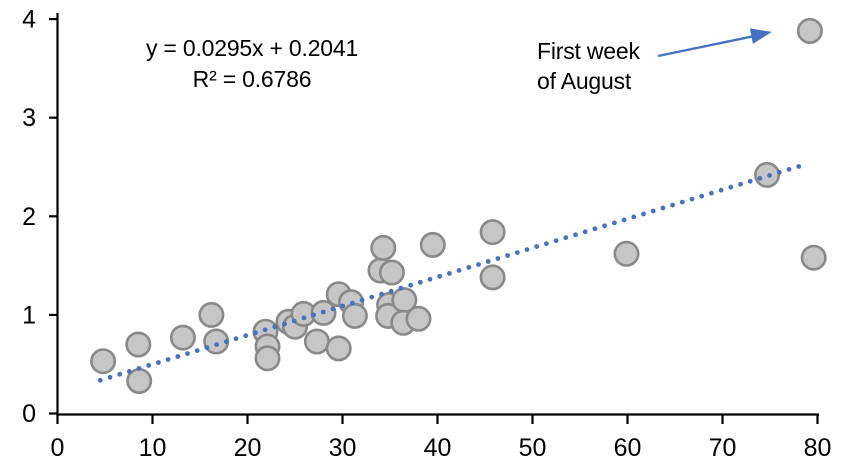  Describe the element at coordinates (252, 79) in the screenshot. I see `r-squared-text: R² = 0.6786` at that location.